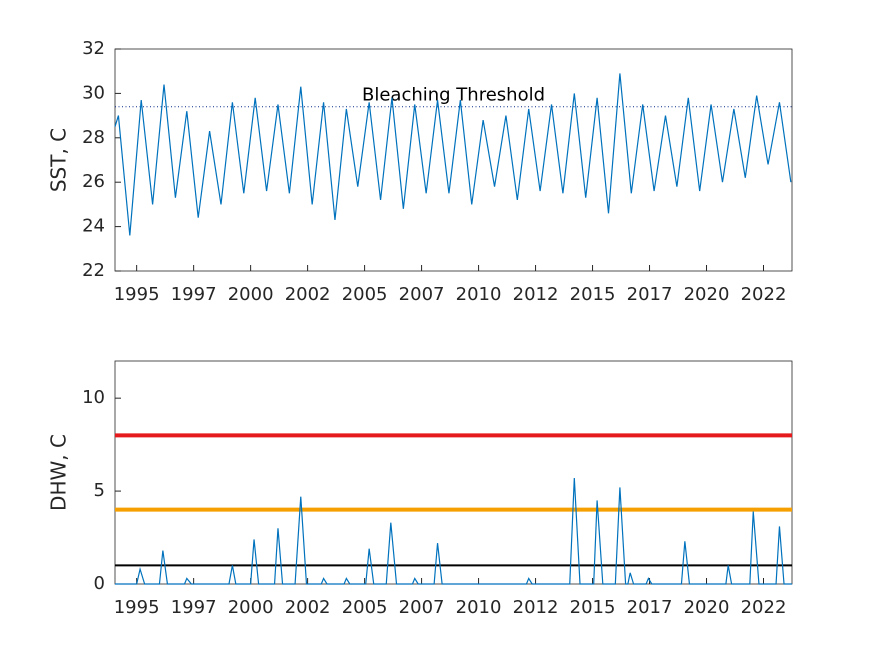 This screenshot has width=875, height=656. What do you see at coordinates (93, 226) in the screenshot?
I see `y-tick-label: 24` at bounding box center [93, 226].